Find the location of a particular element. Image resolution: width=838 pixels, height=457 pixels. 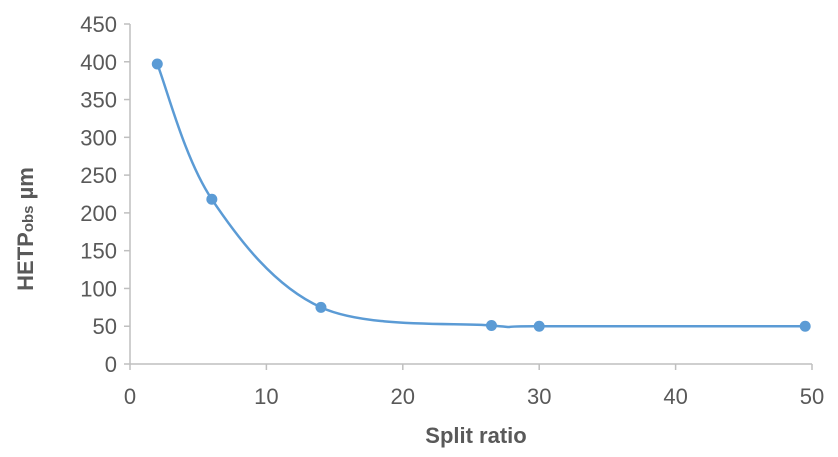

x-tick-label: 20 is located at coordinates (403, 396).